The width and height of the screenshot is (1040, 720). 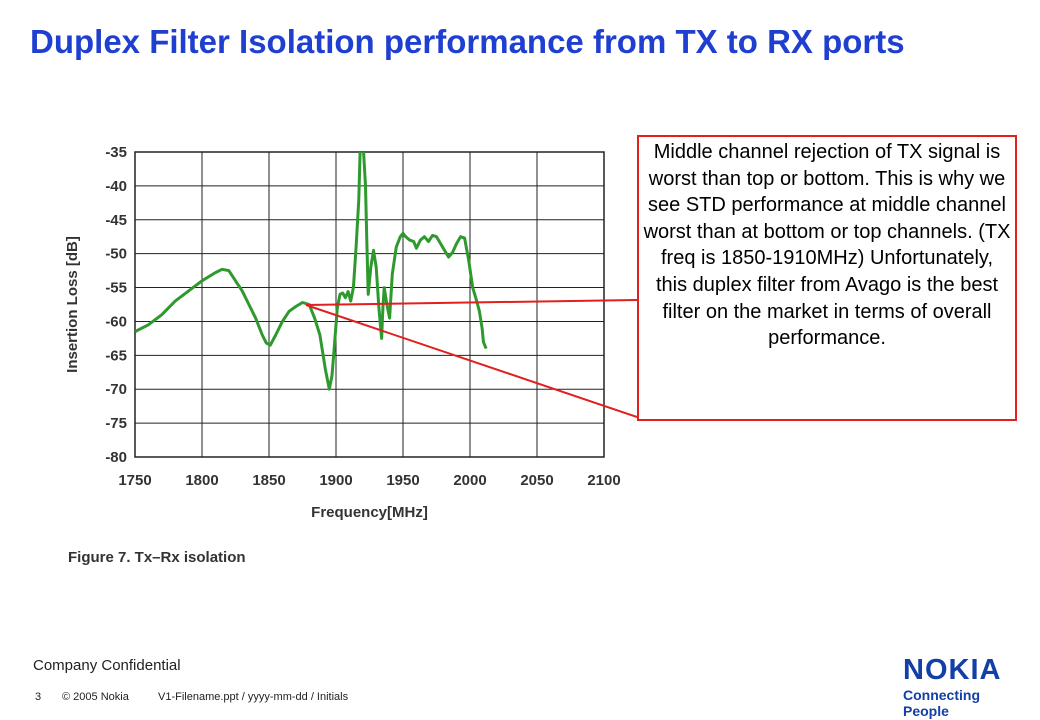 I want to click on y-tick-label: -70, so click(x=116, y=389).